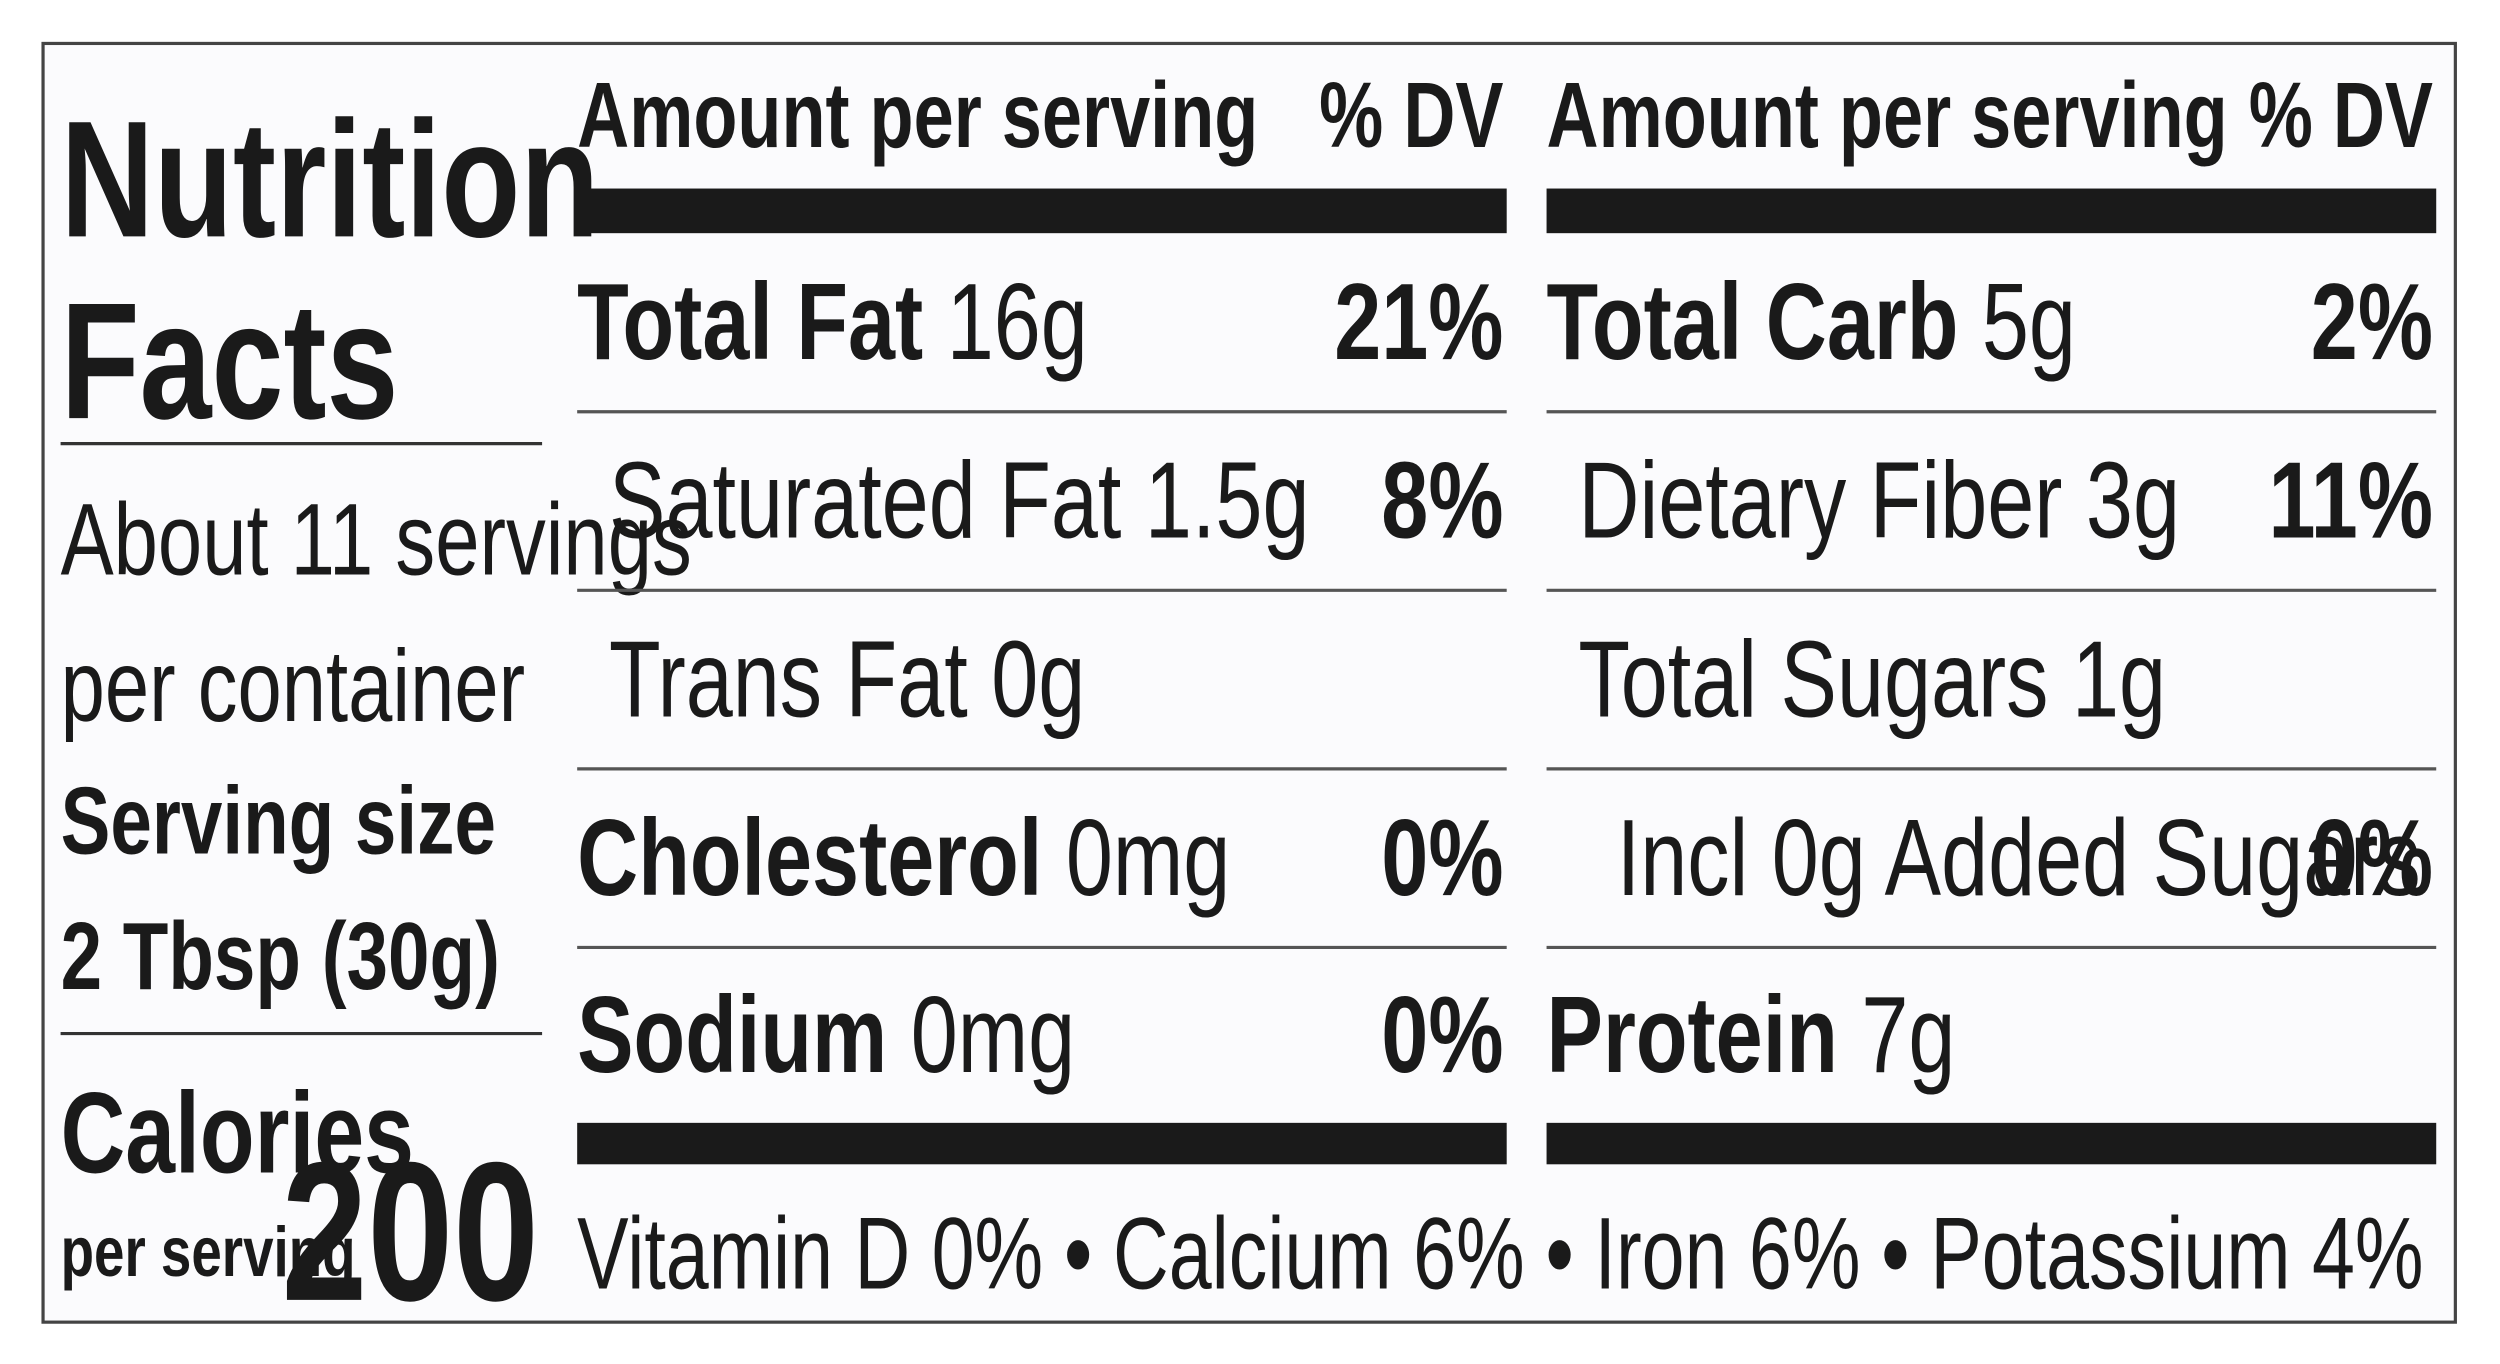  I want to click on nutrient-row: Dietary Fiber 3g, so click(1879, 501).